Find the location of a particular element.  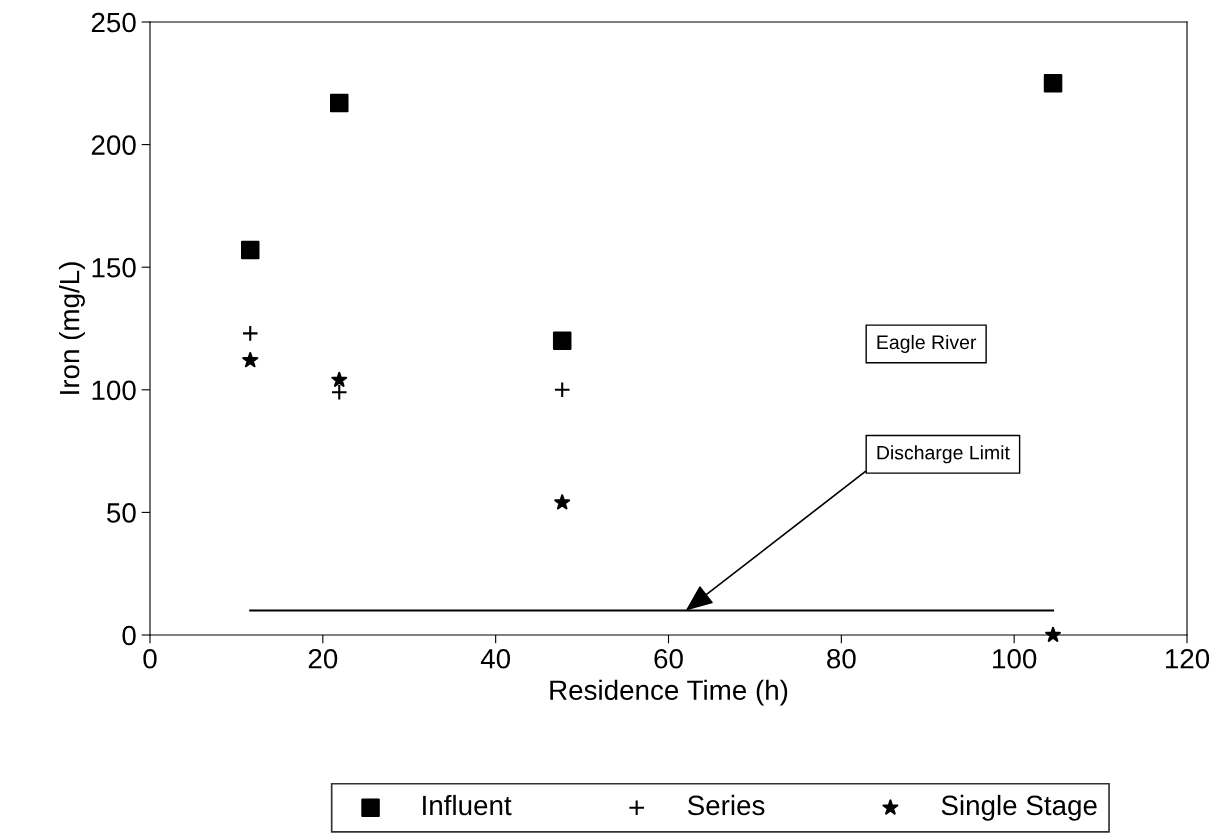

legend-label: Single Stage is located at coordinates (1019, 807).